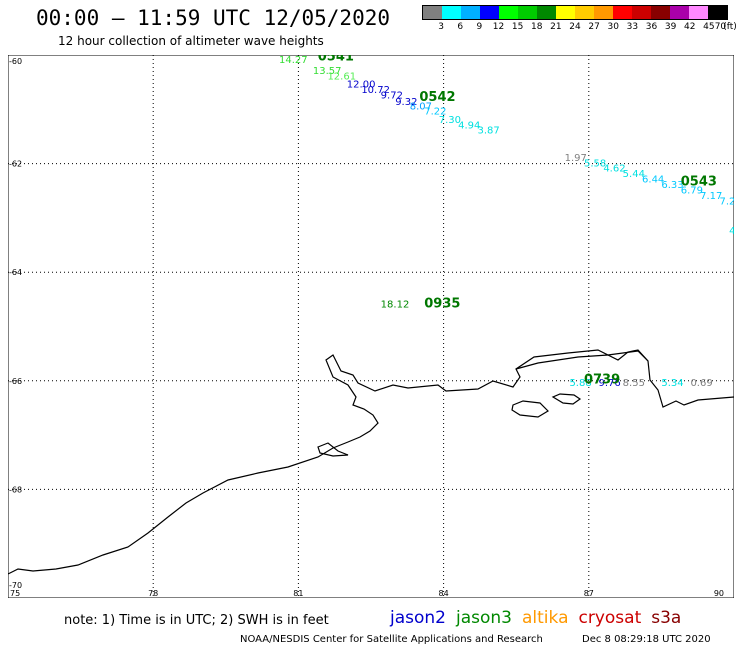 The image size is (740, 650). Describe the element at coordinates (460, 27) in the screenshot. I see `legend-label: 6` at that location.